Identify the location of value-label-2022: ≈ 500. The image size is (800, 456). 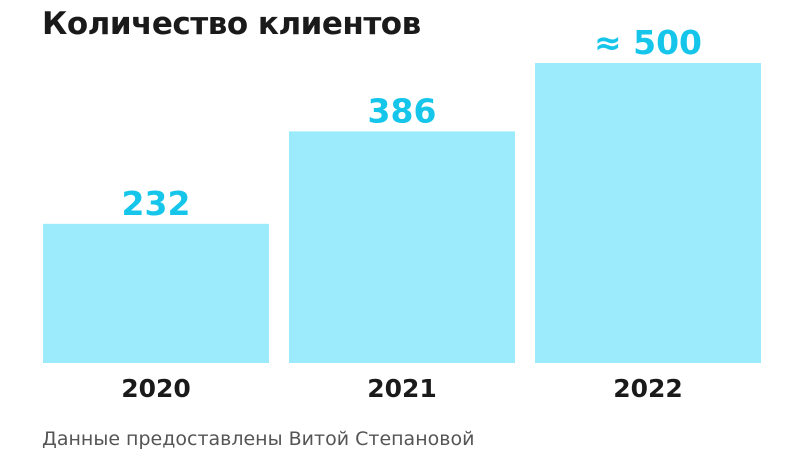
(648, 42).